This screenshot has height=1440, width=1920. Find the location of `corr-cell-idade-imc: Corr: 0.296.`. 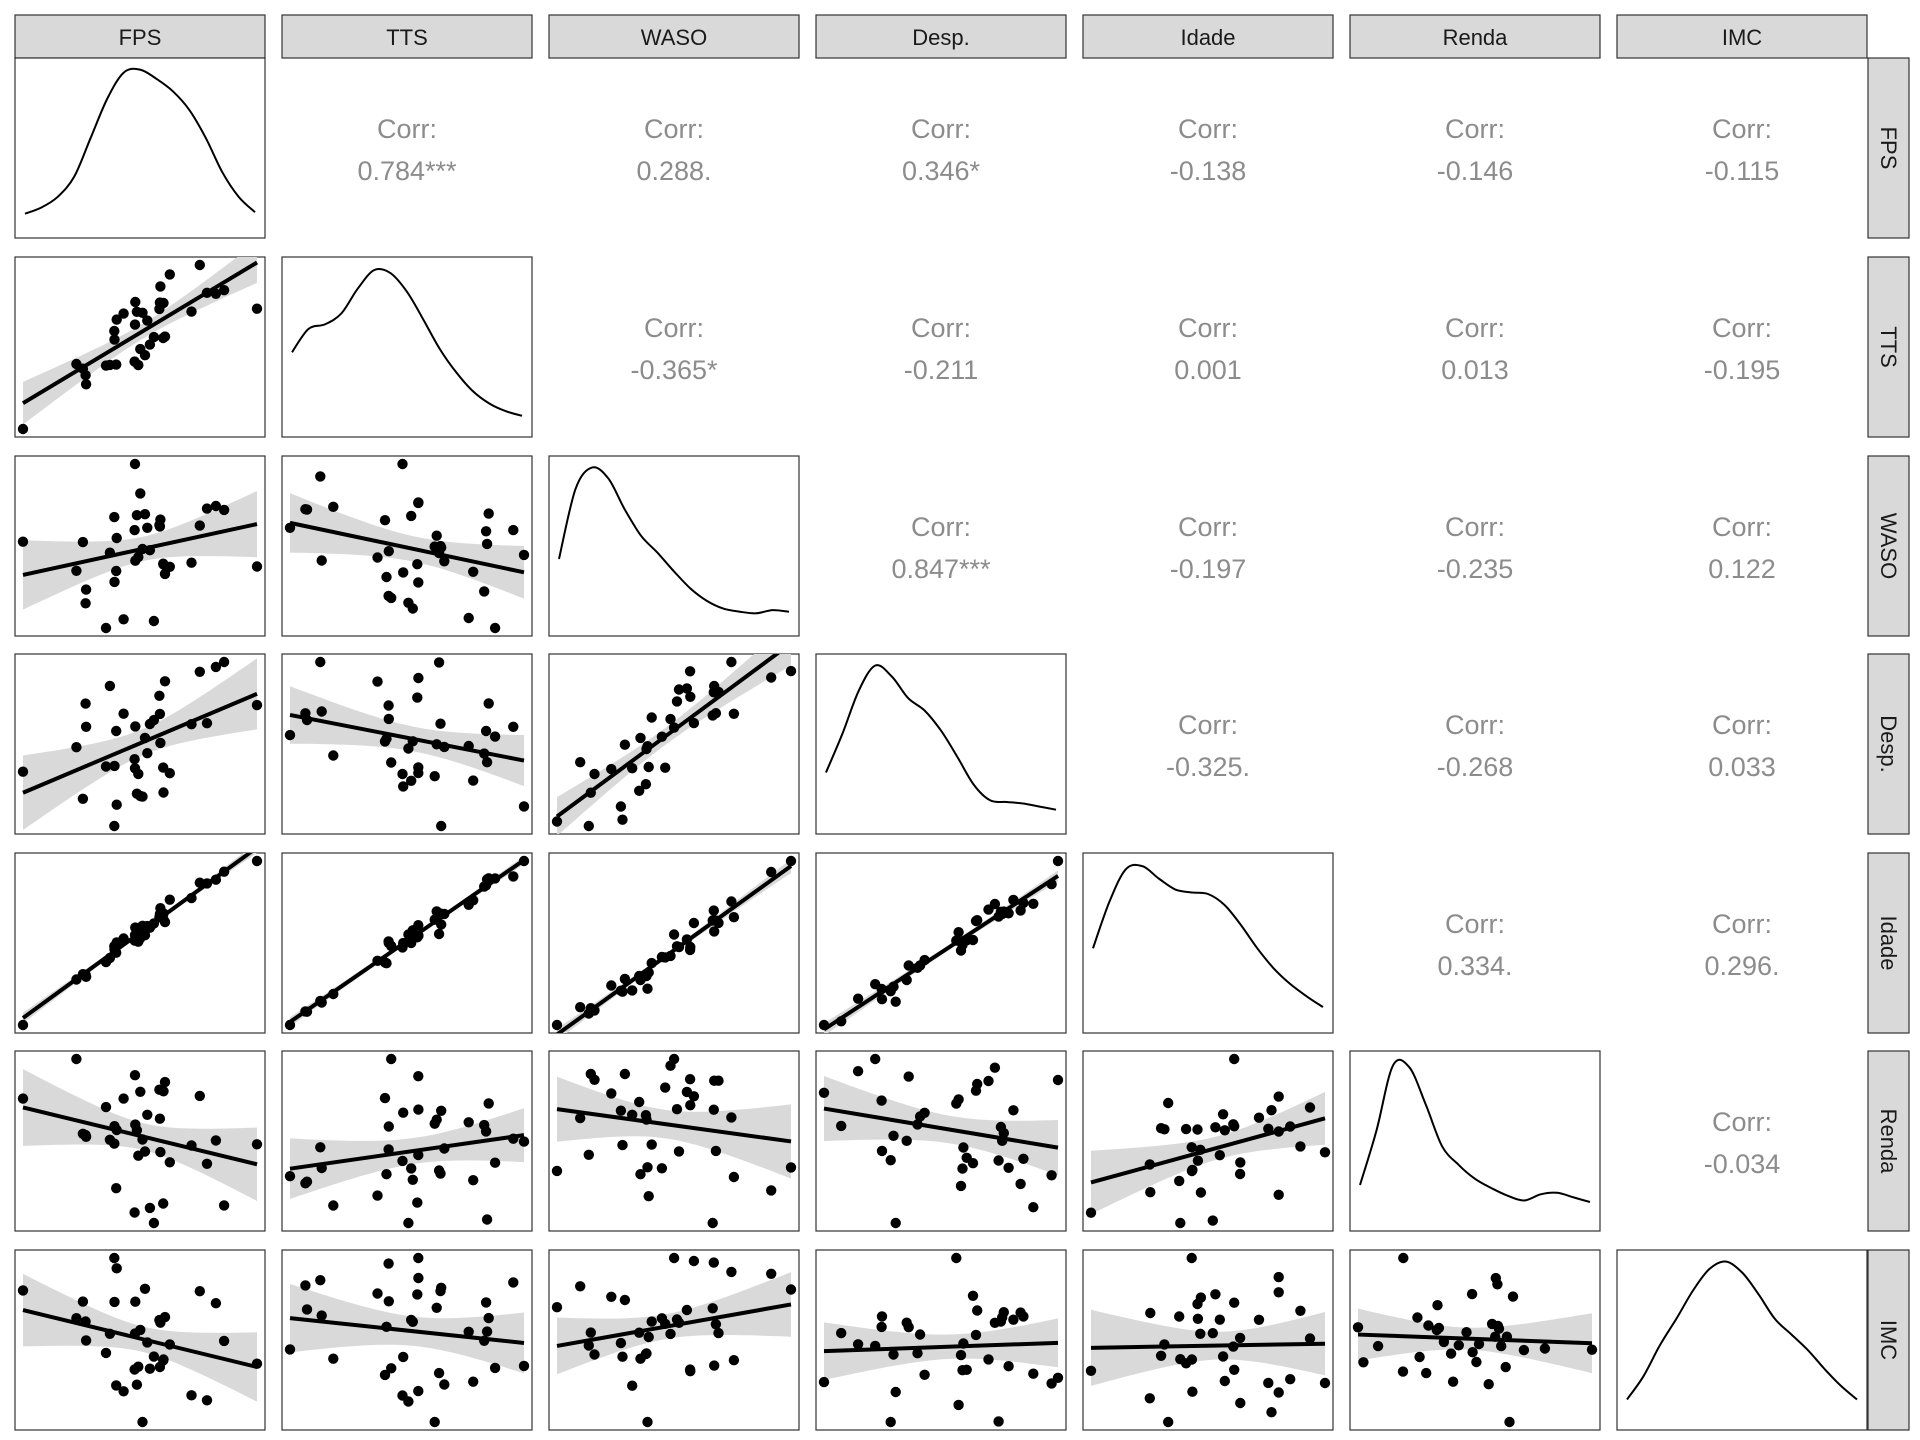

corr-cell-idade-imc: Corr: 0.296. is located at coordinates (1741, 945).